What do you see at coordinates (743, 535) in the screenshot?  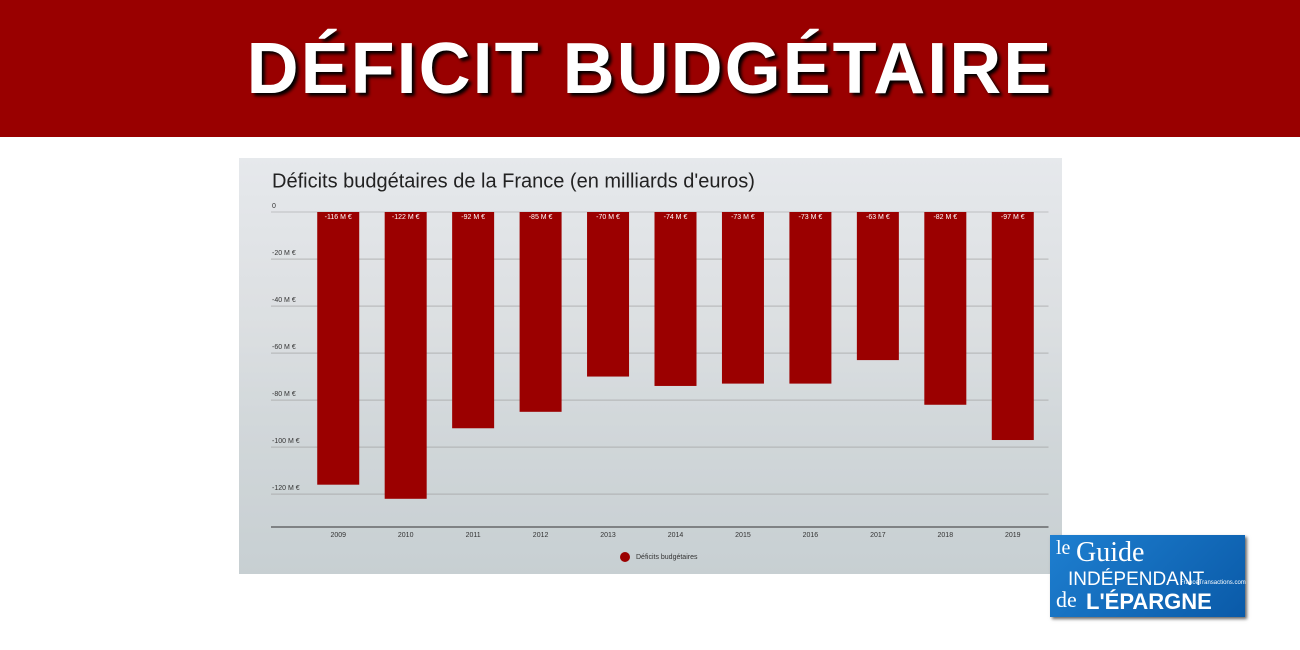 I see `x-tick-label: 2015` at bounding box center [743, 535].